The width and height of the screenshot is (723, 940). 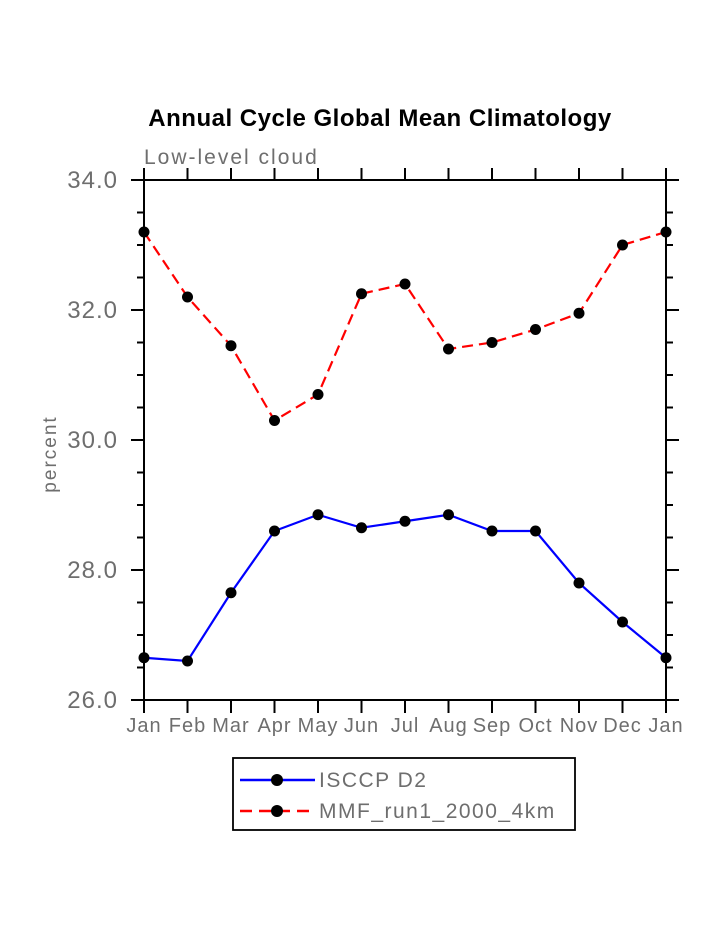 I want to click on x-tick-label: Dec, so click(x=622, y=726).